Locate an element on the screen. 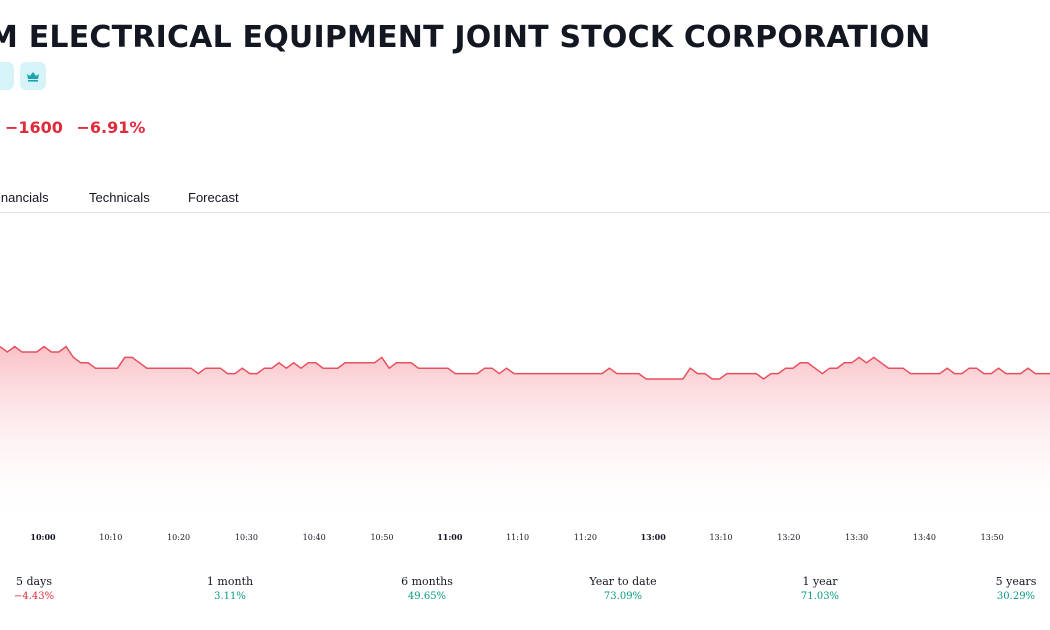 The height and width of the screenshot is (630, 1050). x-tick-label: 10:20 is located at coordinates (178, 537).